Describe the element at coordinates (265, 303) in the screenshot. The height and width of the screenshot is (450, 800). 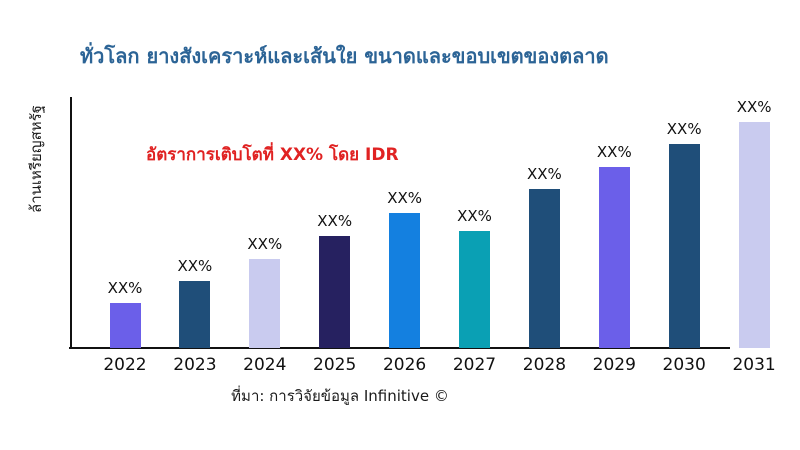
I see `bar-2024` at that location.